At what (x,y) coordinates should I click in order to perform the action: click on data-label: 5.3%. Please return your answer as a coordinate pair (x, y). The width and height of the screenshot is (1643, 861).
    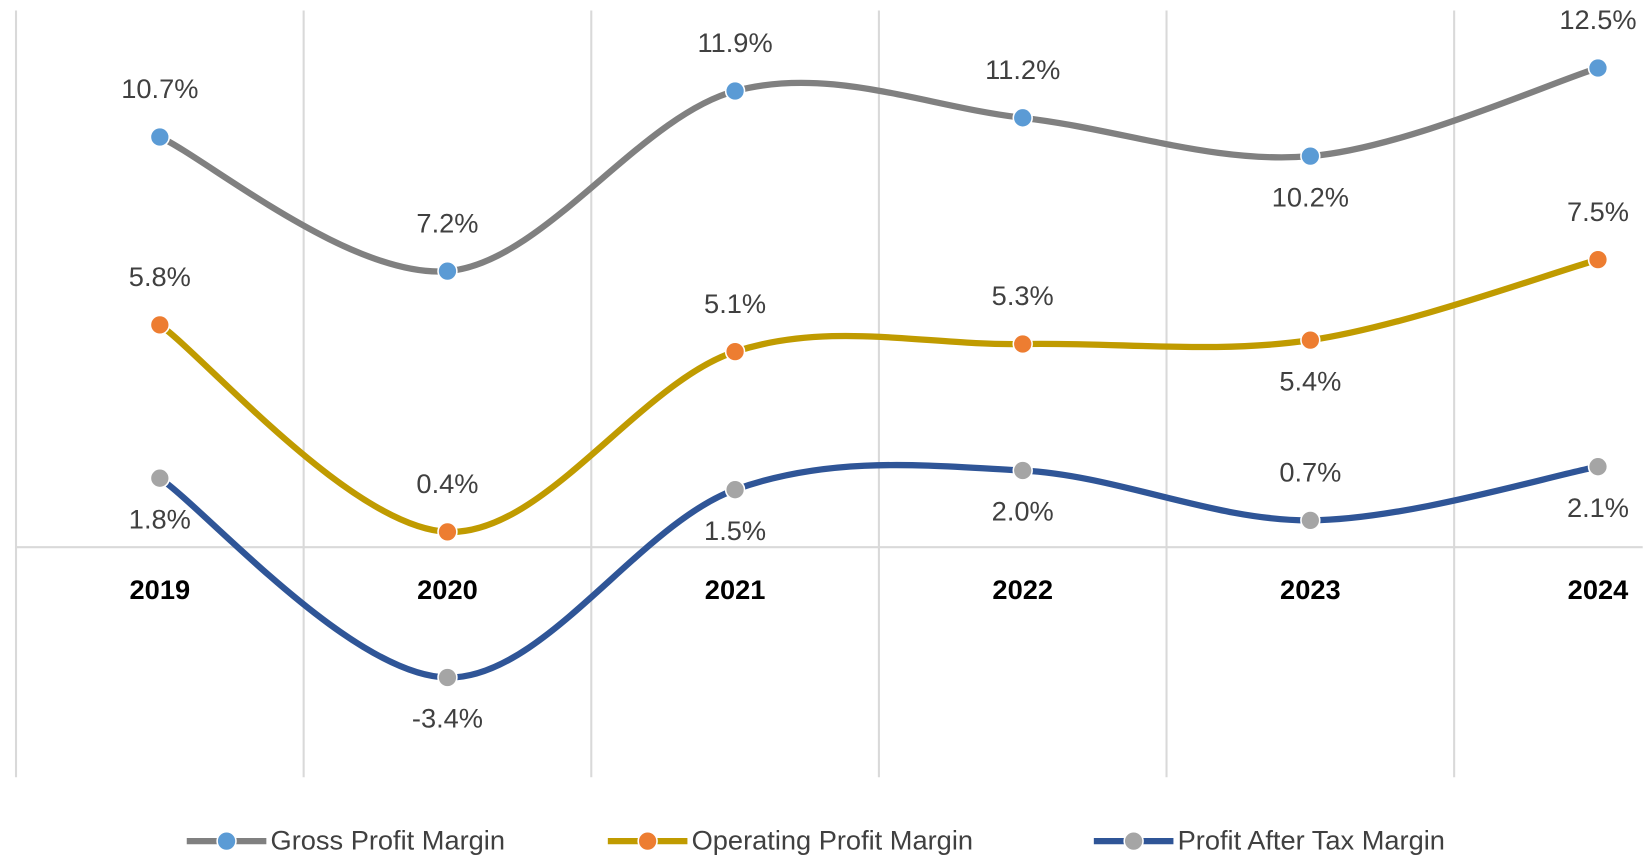
    Looking at the image, I should click on (1023, 295).